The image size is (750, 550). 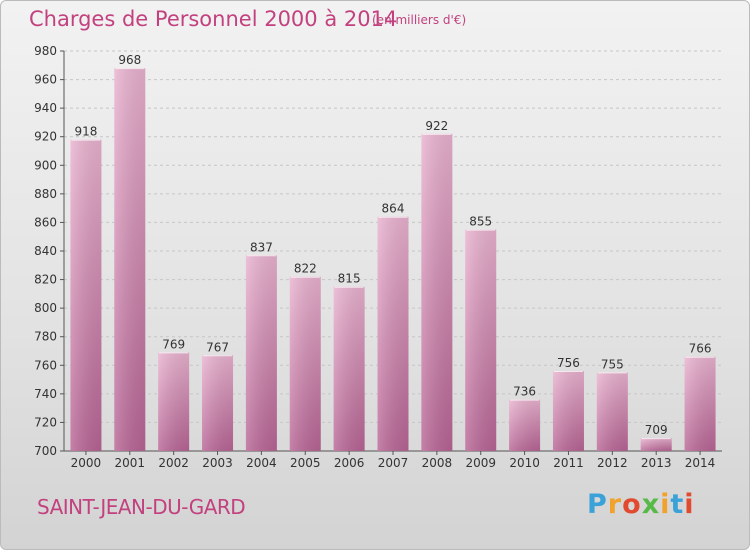 I want to click on value-label: 864, so click(x=393, y=209).